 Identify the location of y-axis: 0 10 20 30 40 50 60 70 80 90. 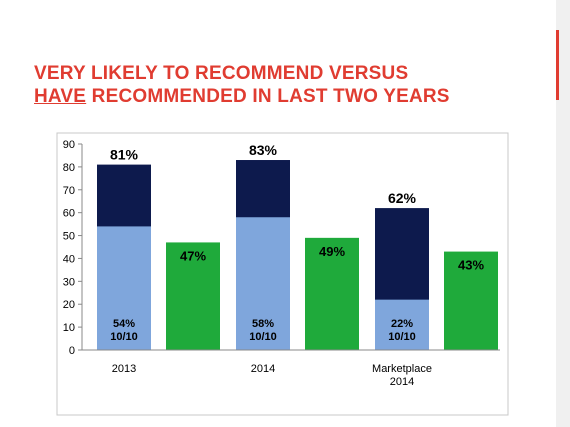
(73, 248).